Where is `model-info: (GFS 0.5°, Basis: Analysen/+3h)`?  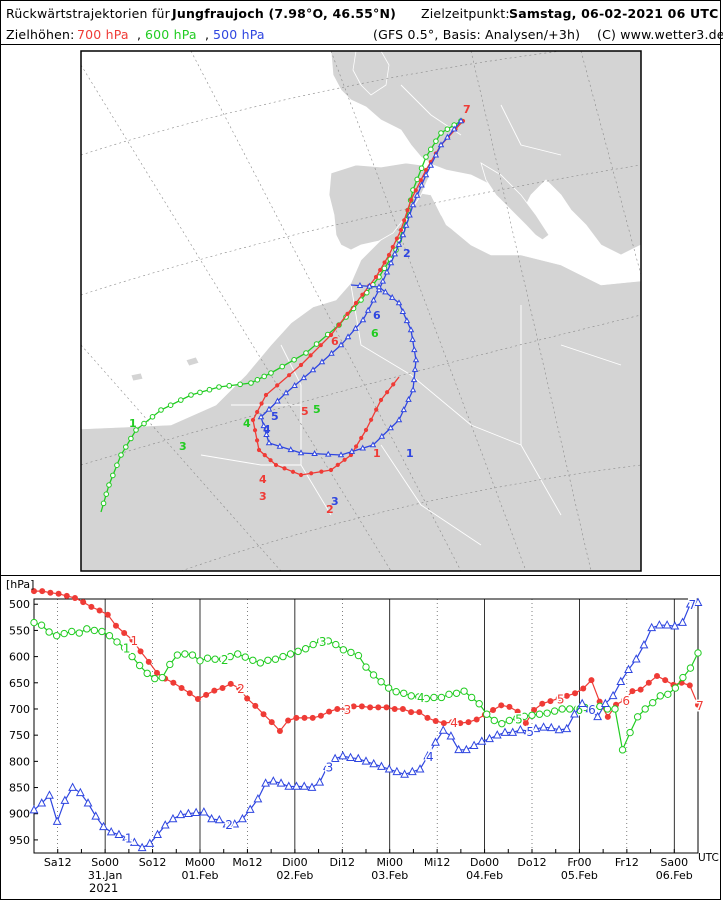
model-info: (GFS 0.5°, Basis: Analysen/+3h) is located at coordinates (477, 34).